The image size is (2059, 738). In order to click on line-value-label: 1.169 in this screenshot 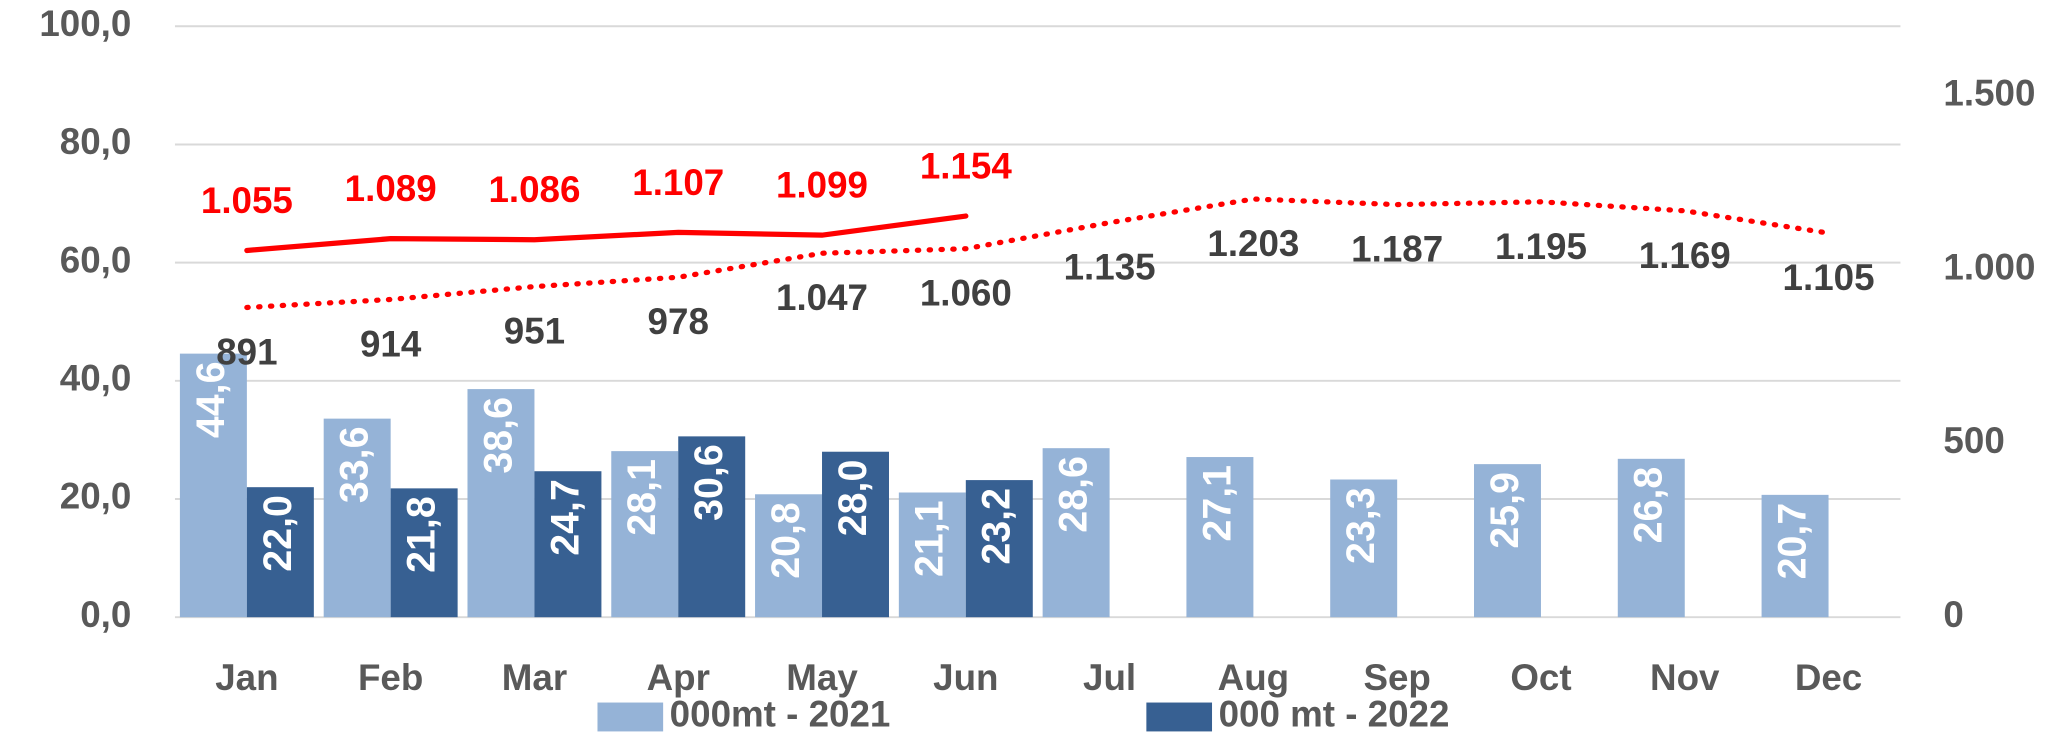, I will do `click(1685, 255)`.